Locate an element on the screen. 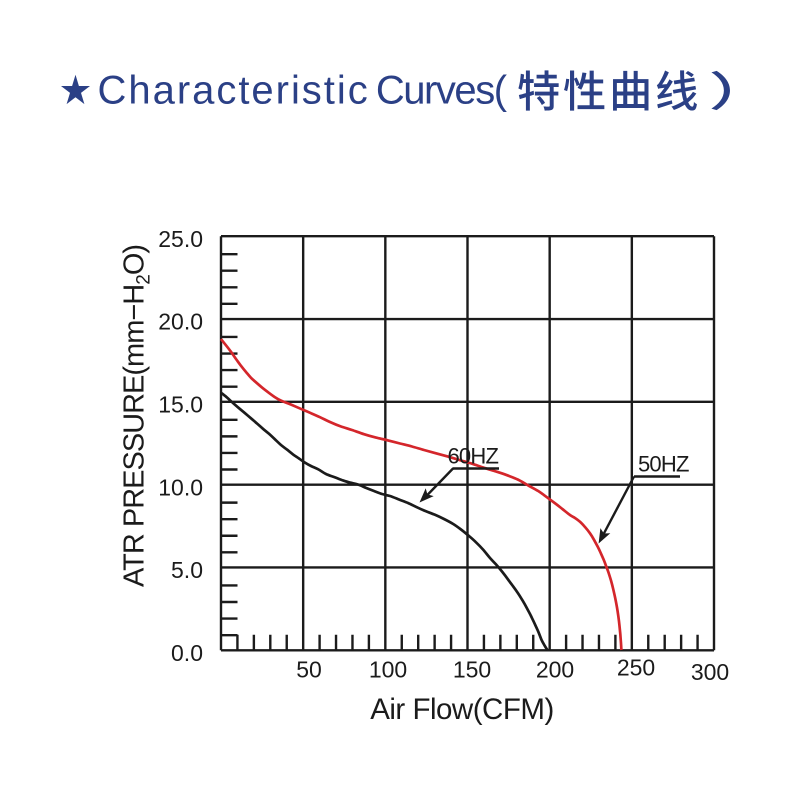 This screenshot has width=800, height=800. svg-text: 60HZ is located at coordinates (473, 456).